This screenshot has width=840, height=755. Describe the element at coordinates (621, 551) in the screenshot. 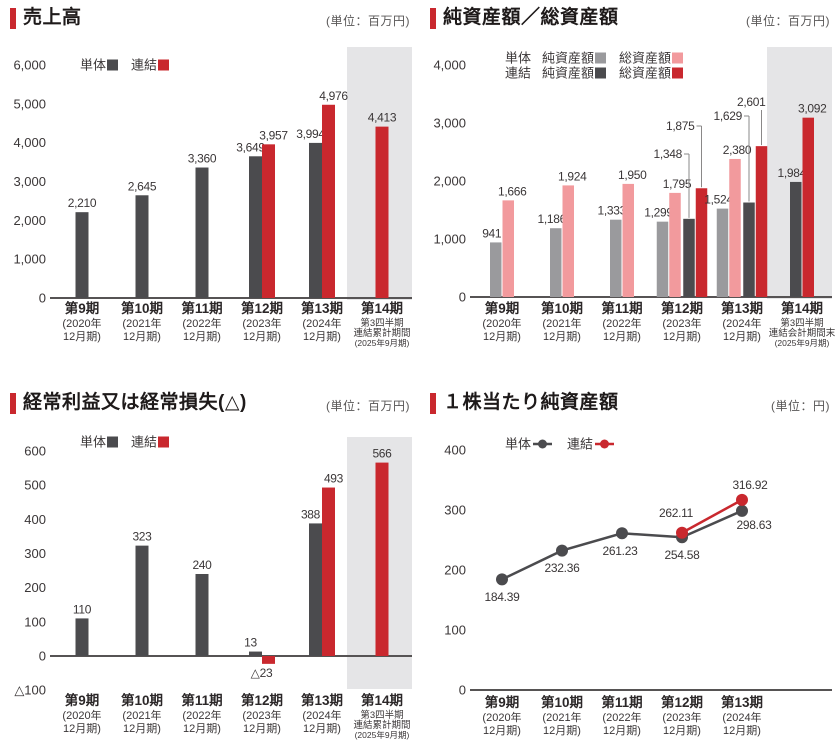

I see `point-value-label: 261.23` at that location.